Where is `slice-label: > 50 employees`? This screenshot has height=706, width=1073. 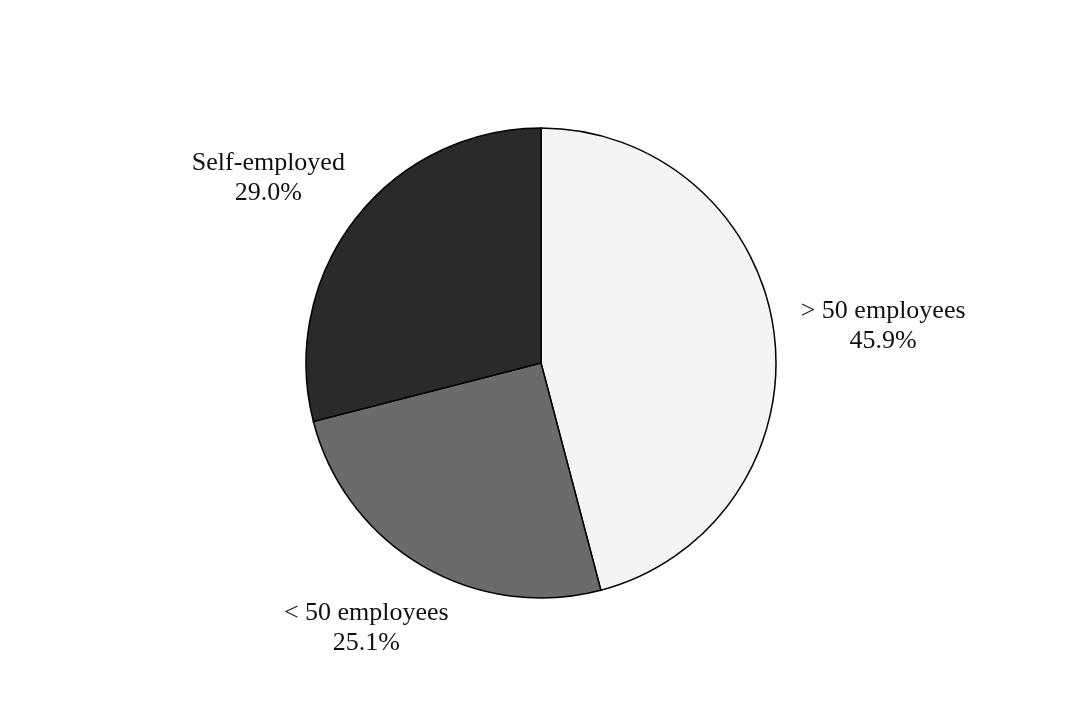 slice-label: > 50 employees is located at coordinates (883, 309).